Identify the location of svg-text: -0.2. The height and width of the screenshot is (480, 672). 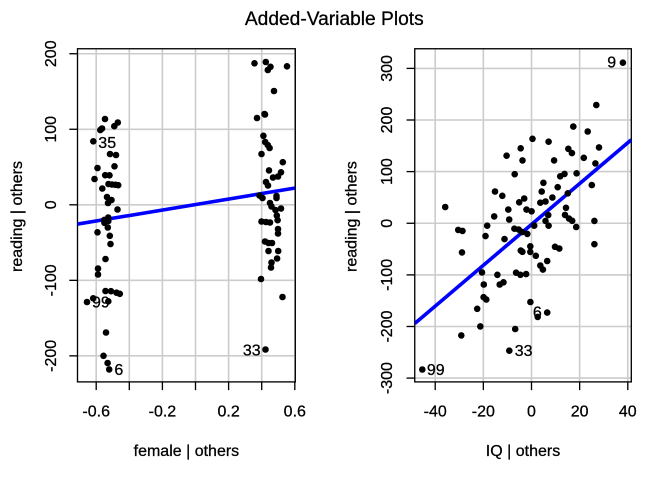
(163, 412).